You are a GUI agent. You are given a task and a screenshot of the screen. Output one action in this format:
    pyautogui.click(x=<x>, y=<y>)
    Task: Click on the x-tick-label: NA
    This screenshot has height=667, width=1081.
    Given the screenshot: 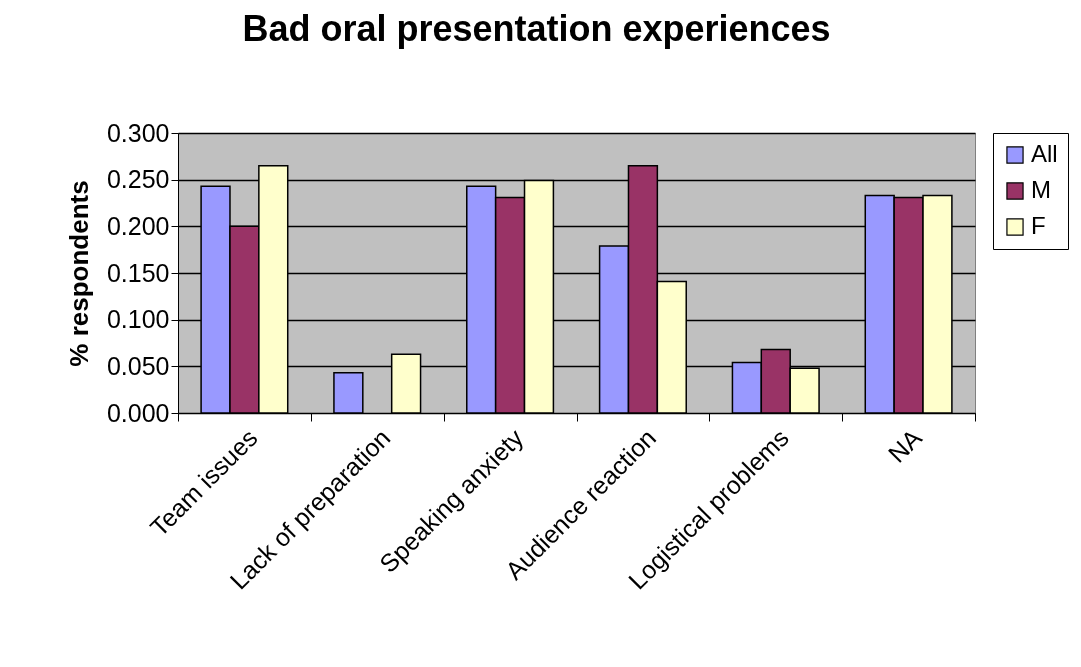 What is the action you would take?
    pyautogui.click(x=904, y=445)
    